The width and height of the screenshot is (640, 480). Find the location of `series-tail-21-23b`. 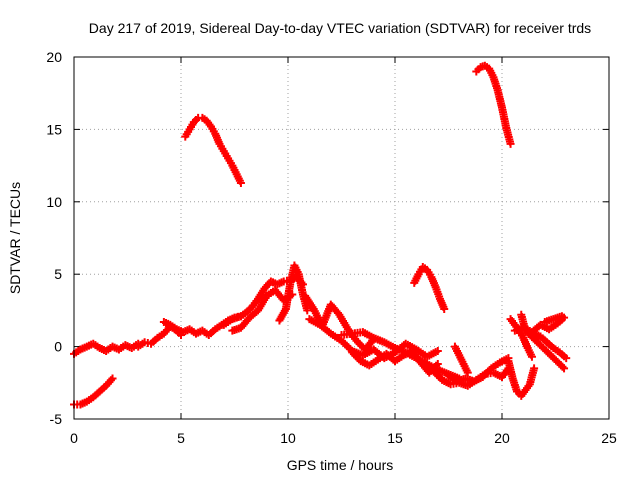

series-tail-21-23b is located at coordinates (550, 346).